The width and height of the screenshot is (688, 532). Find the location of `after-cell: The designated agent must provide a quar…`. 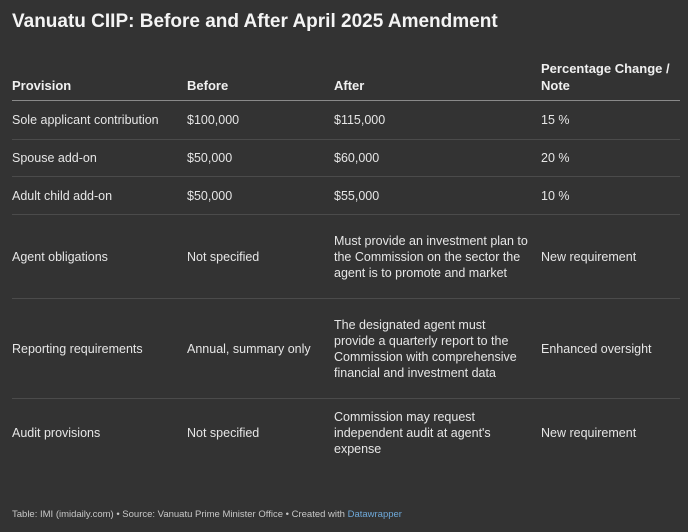

after-cell: The designated agent must provide a quar… is located at coordinates (437, 348).